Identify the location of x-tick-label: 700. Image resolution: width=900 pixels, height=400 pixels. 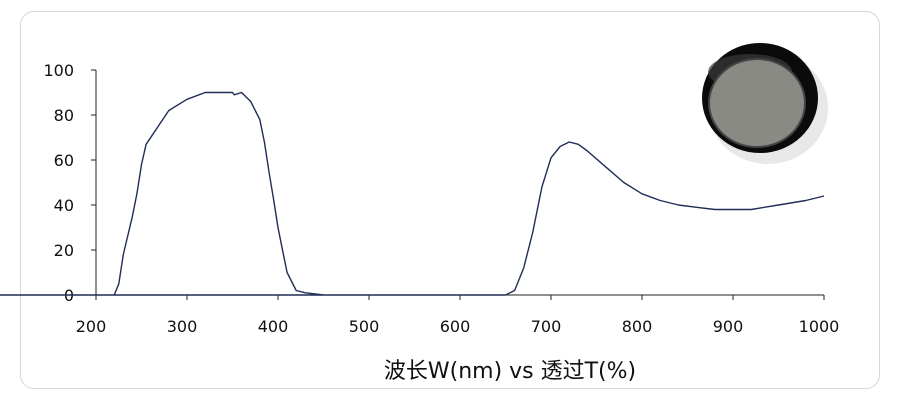
(546, 326).